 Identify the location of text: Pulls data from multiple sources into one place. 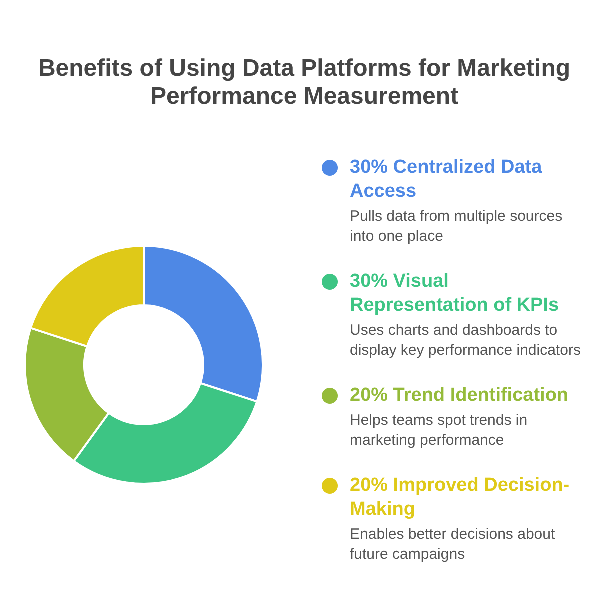
(457, 226).